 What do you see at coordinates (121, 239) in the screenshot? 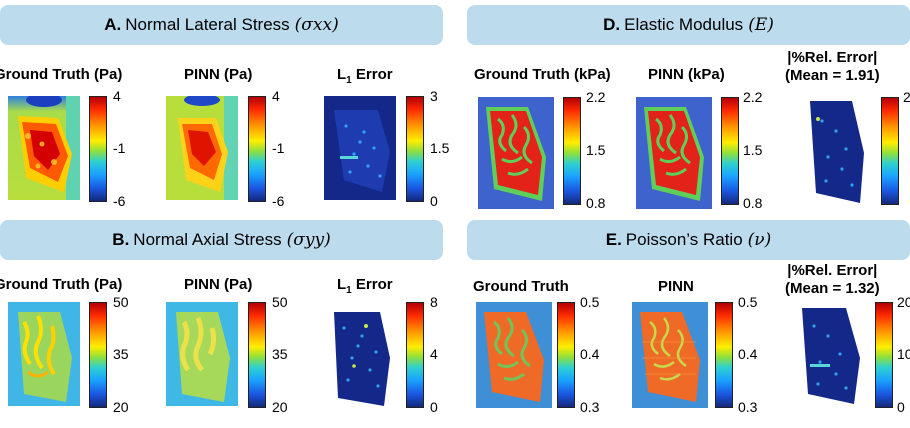
I see `section-letter: B.` at bounding box center [121, 239].